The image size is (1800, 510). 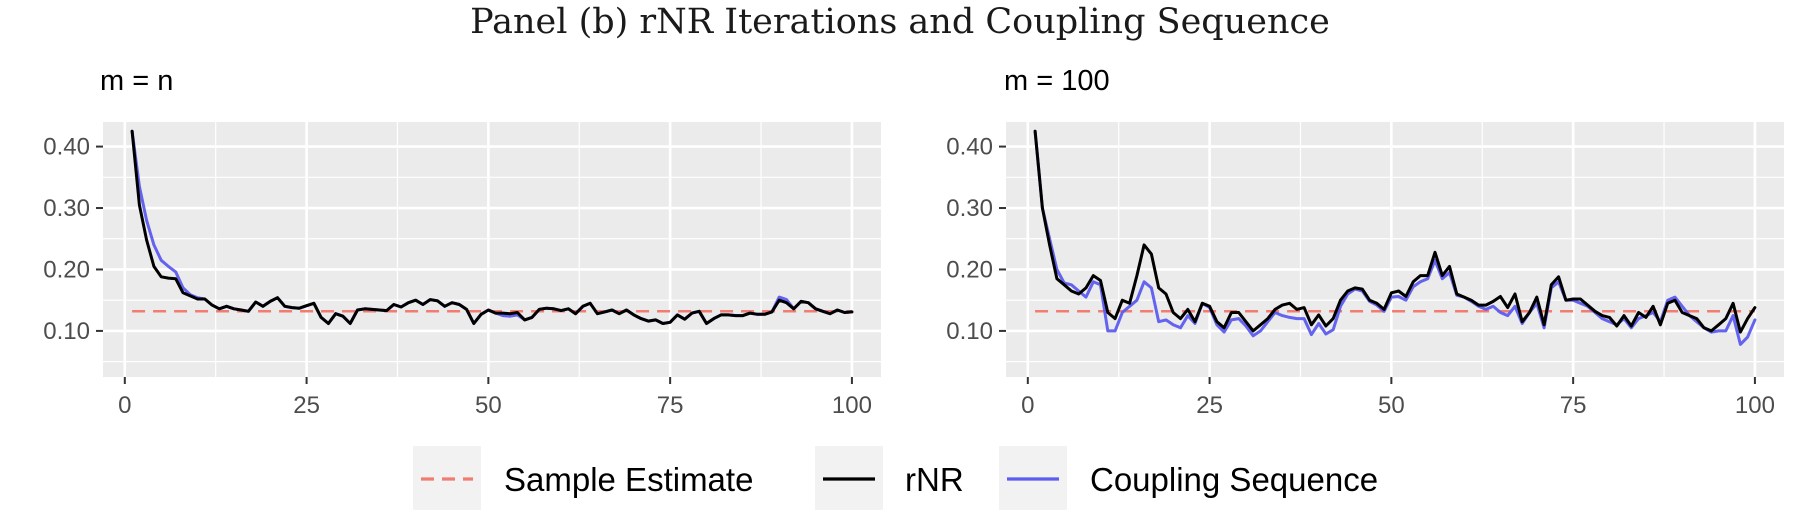 What do you see at coordinates (136, 81) in the screenshot?
I see `panel-title: m = n` at bounding box center [136, 81].